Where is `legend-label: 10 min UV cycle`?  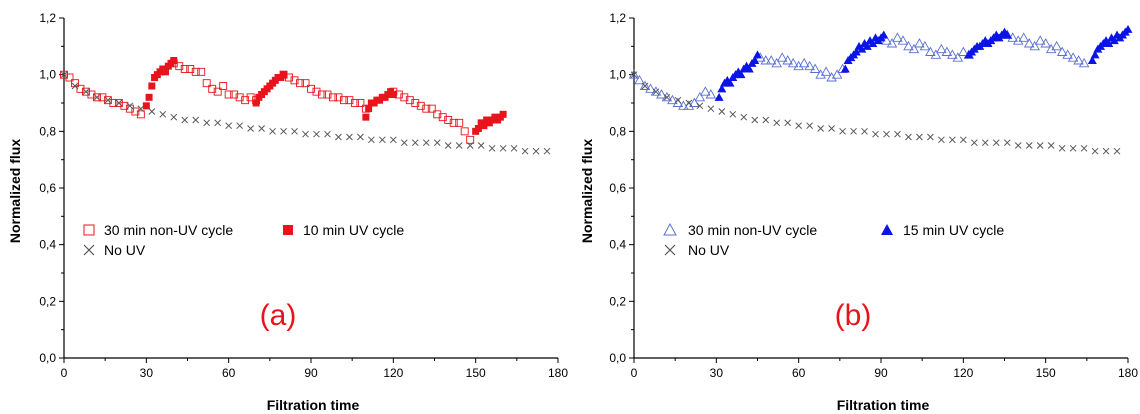
legend-label: 10 min UV cycle is located at coordinates (353, 230).